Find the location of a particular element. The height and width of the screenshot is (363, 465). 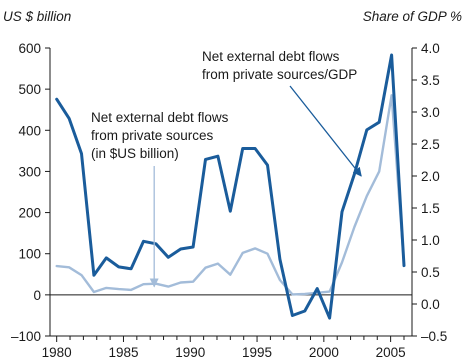

annotation-billion-text: from private sources is located at coordinates (152, 135).